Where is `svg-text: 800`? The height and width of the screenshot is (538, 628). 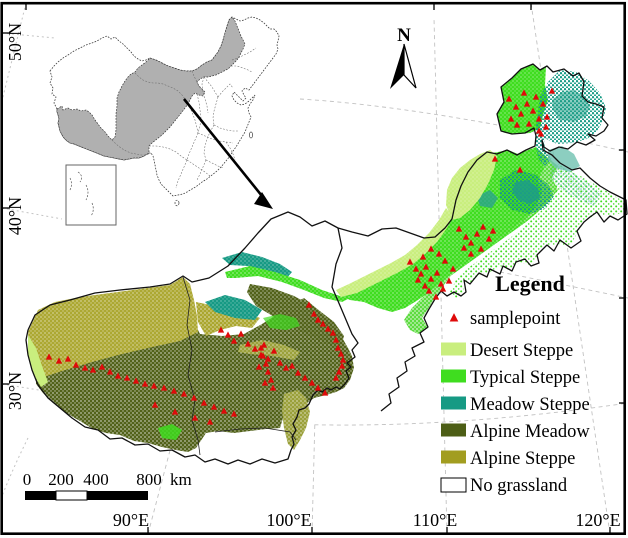
svg-text: 800 is located at coordinates (149, 479).